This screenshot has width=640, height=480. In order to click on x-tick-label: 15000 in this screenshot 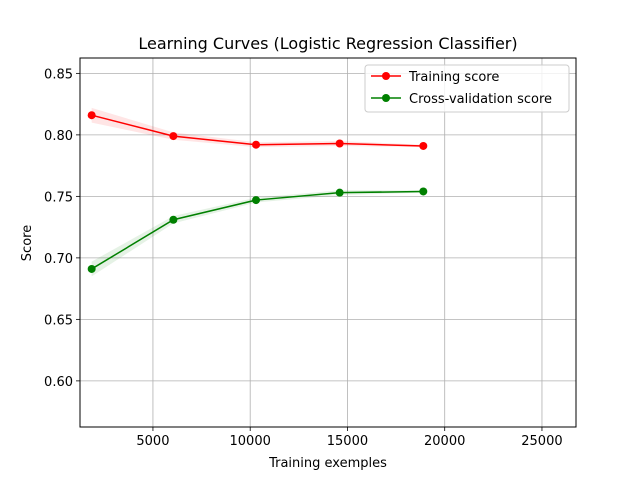, I will do `click(347, 441)`.